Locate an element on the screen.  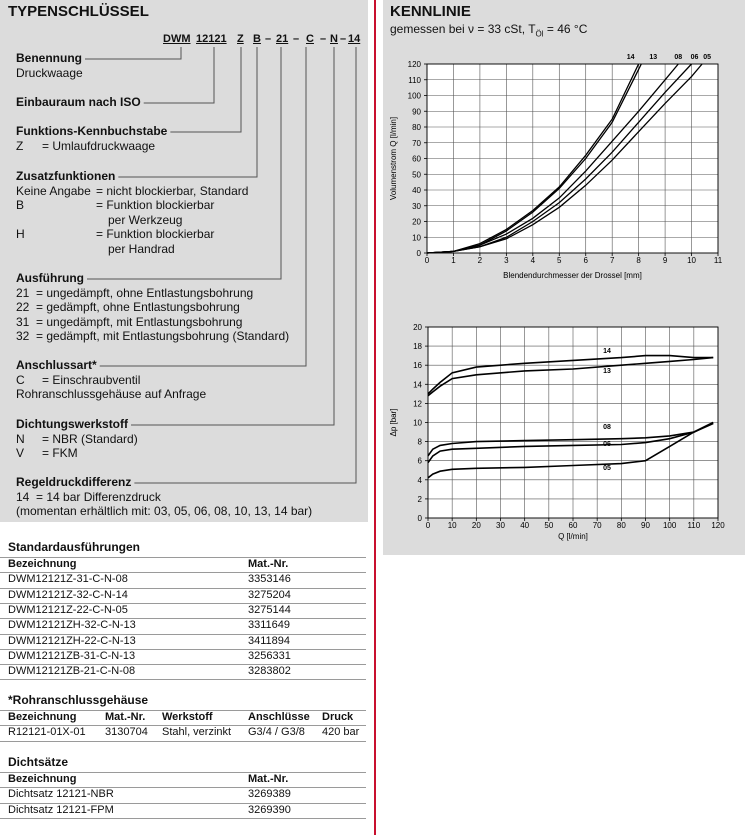
series-label: 14 is located at coordinates (631, 57).